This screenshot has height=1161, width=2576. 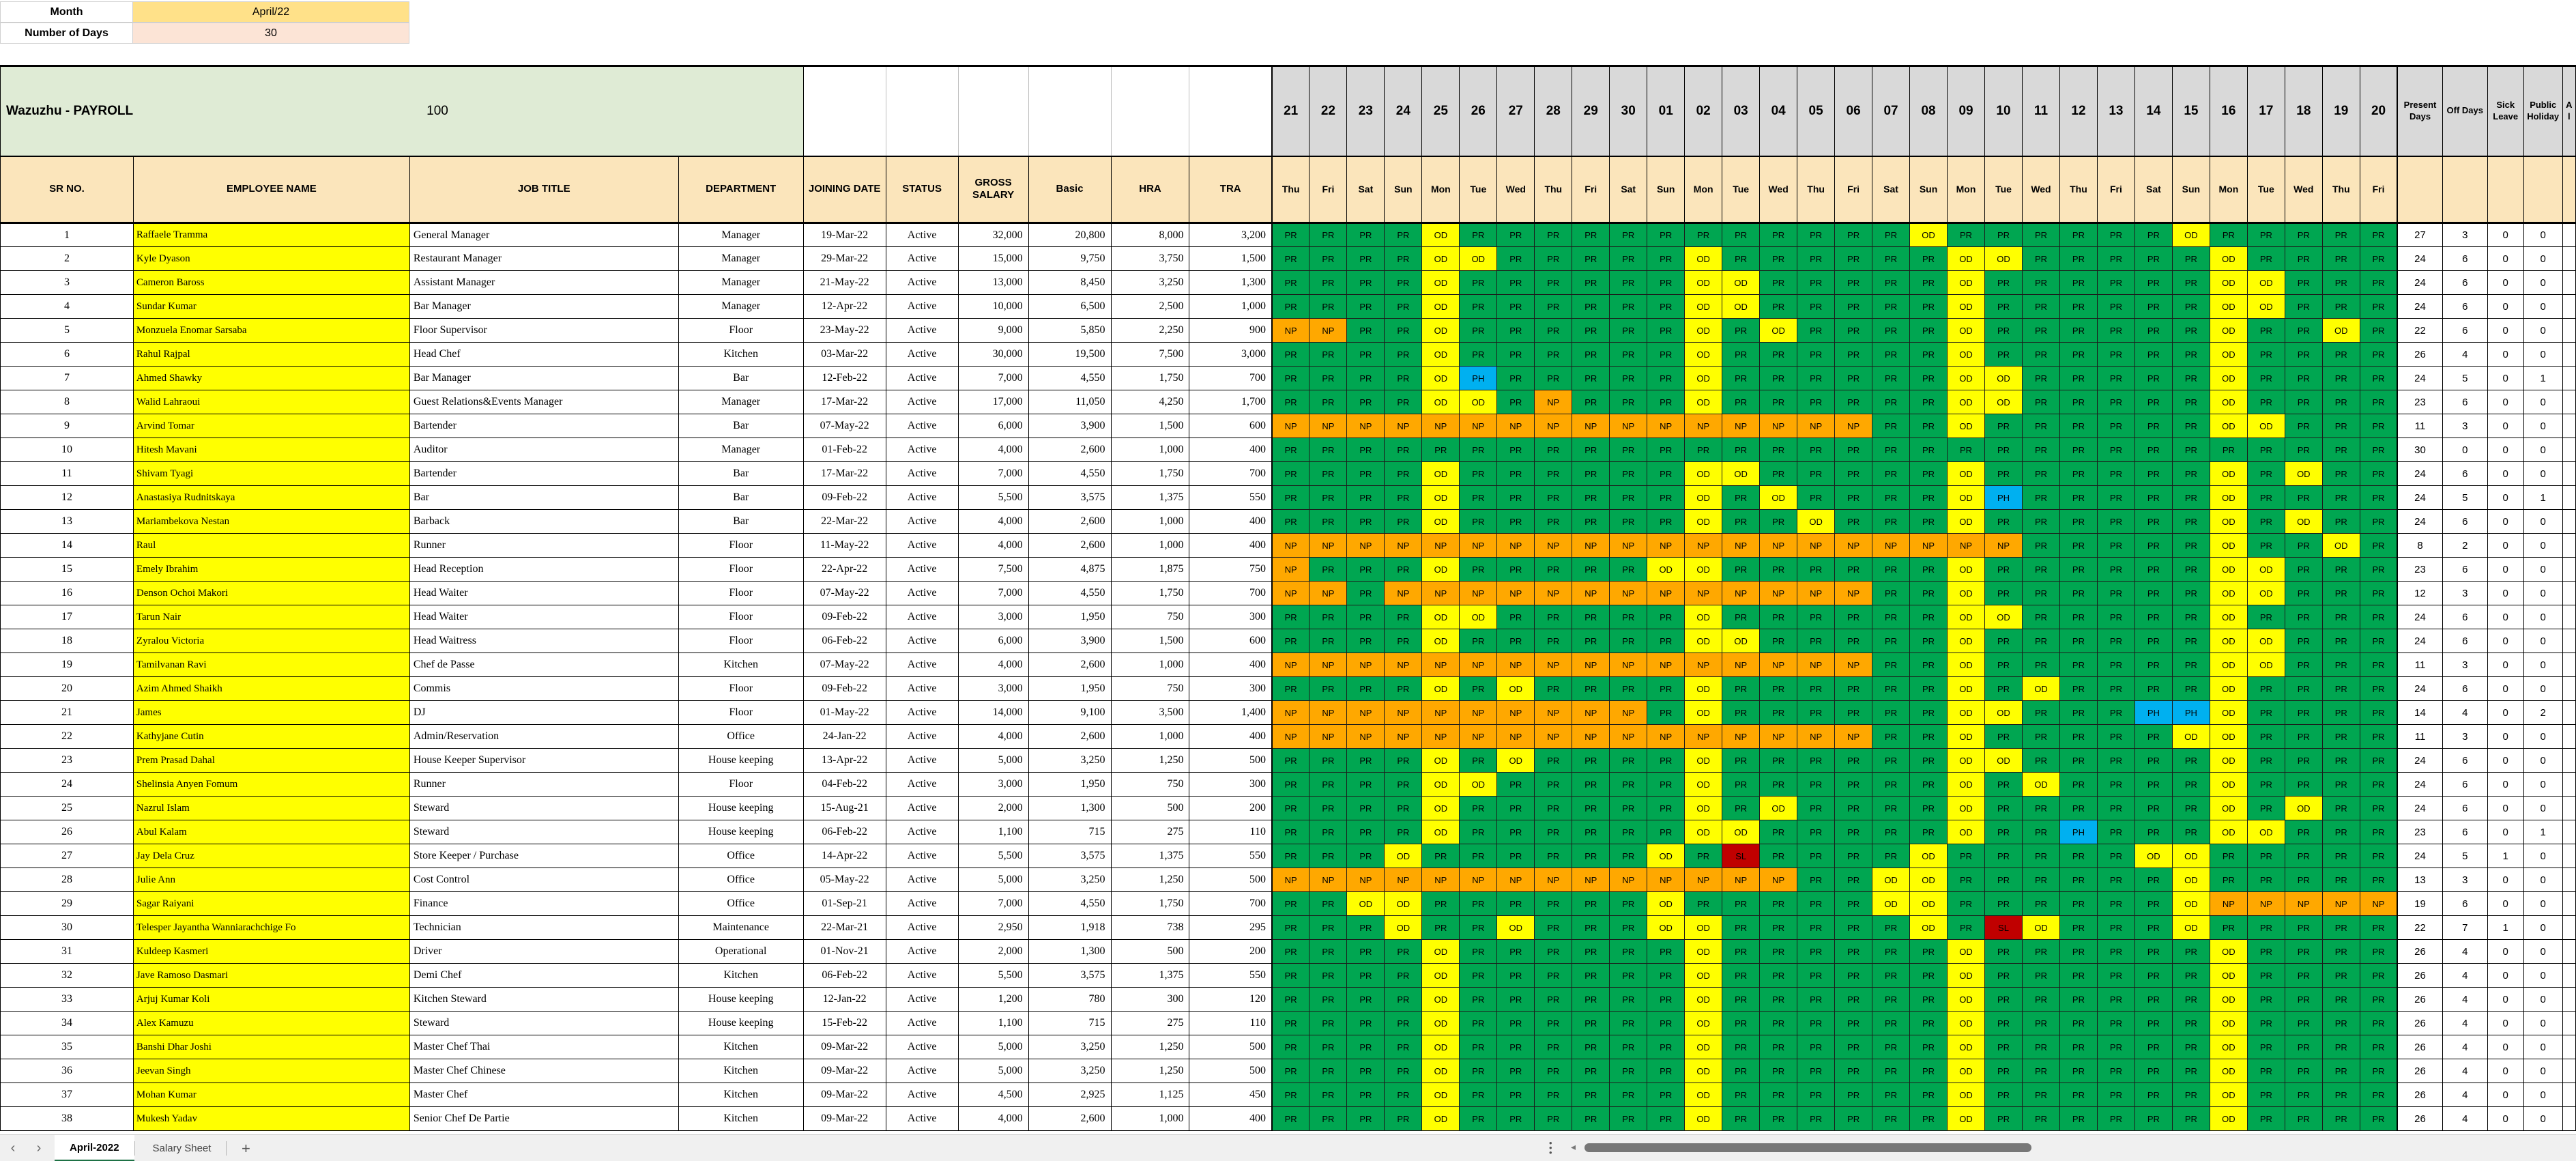 What do you see at coordinates (1231, 665) in the screenshot?
I see `tra-cell: 400` at bounding box center [1231, 665].